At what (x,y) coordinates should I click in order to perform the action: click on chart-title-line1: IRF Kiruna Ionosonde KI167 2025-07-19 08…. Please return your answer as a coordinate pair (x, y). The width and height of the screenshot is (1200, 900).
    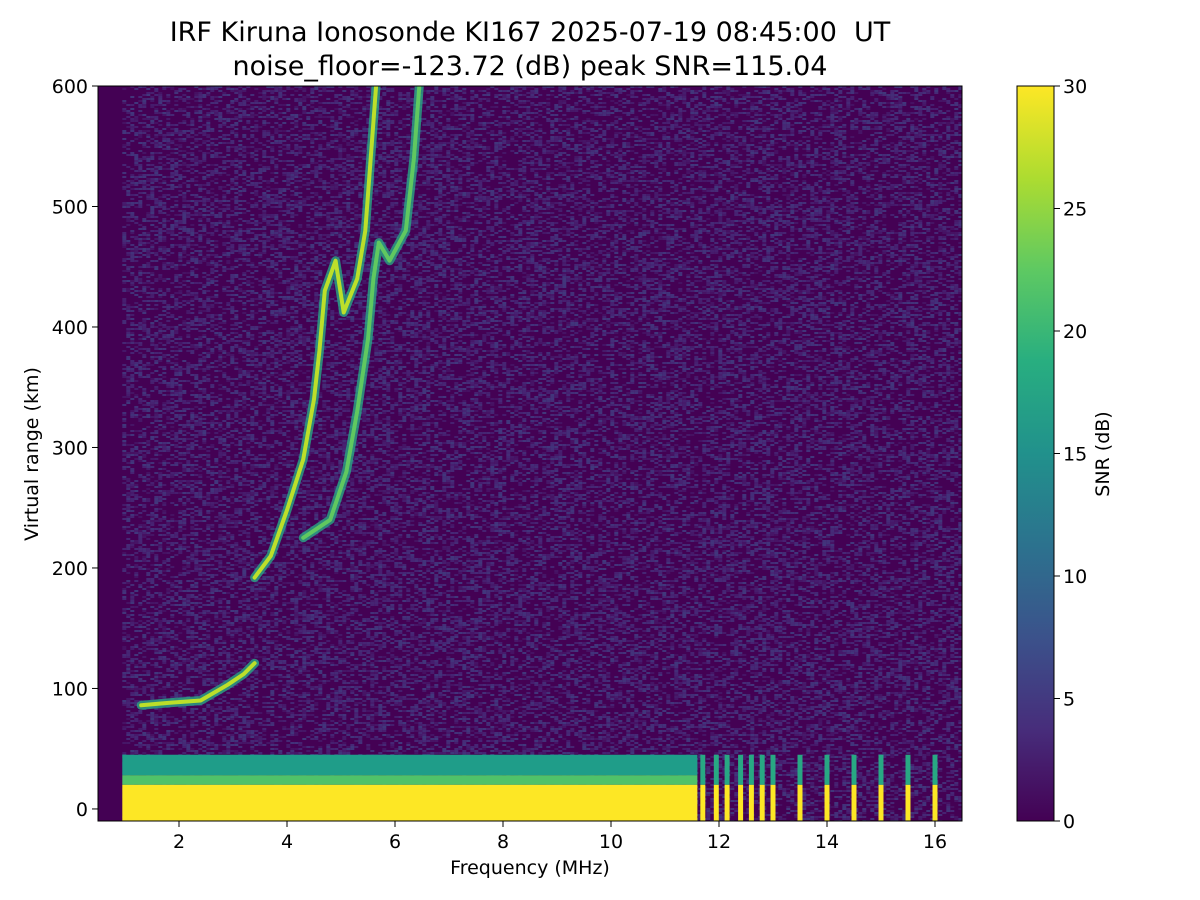
    Looking at the image, I should click on (530, 33).